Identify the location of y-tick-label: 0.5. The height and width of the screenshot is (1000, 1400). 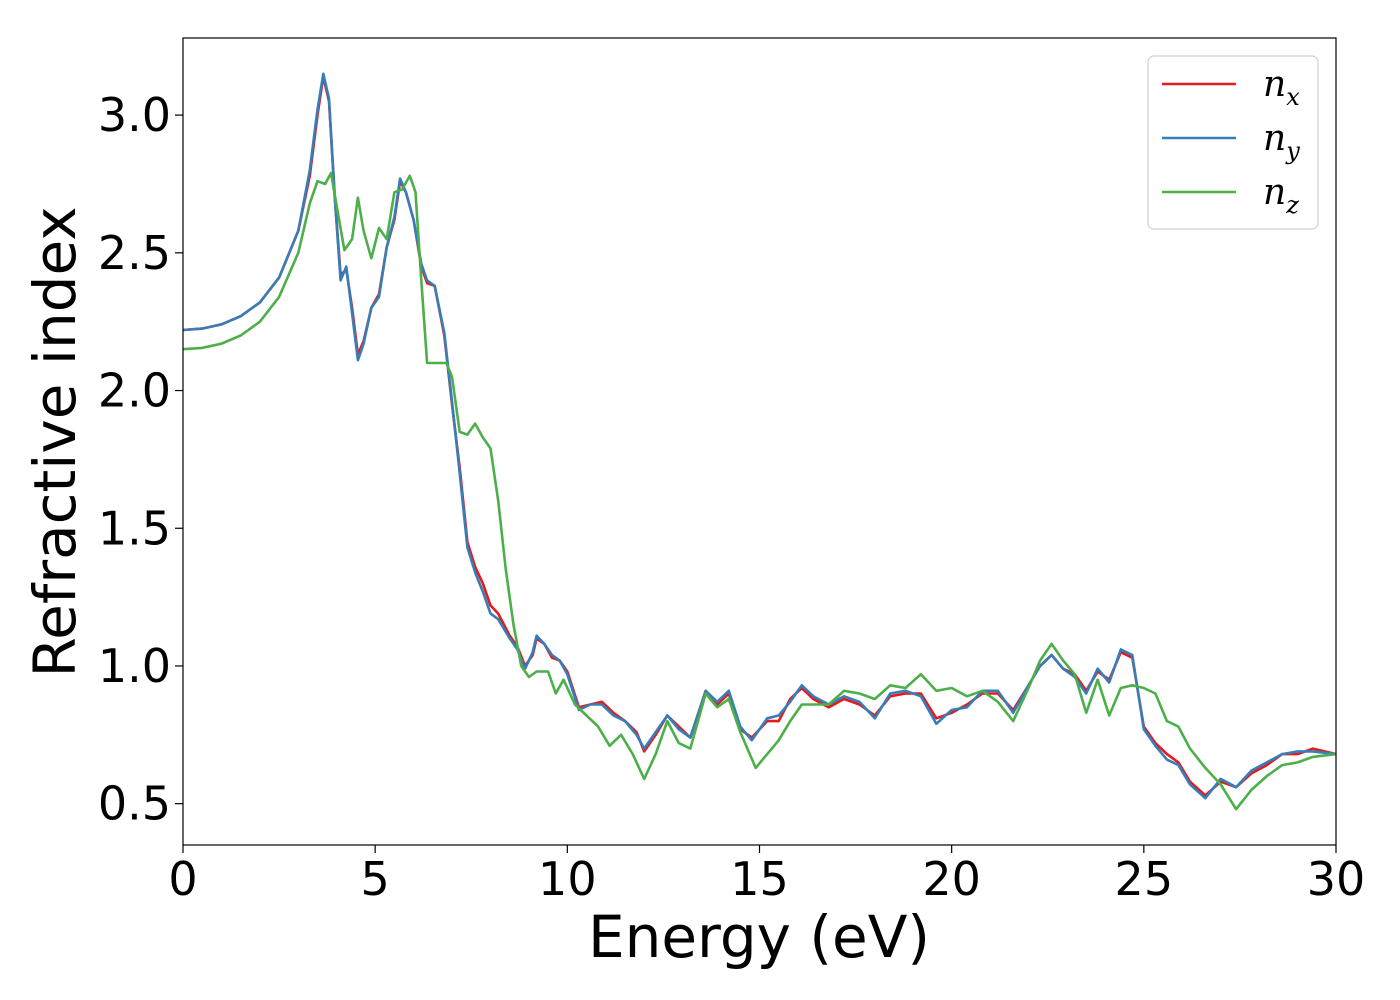
(134, 804).